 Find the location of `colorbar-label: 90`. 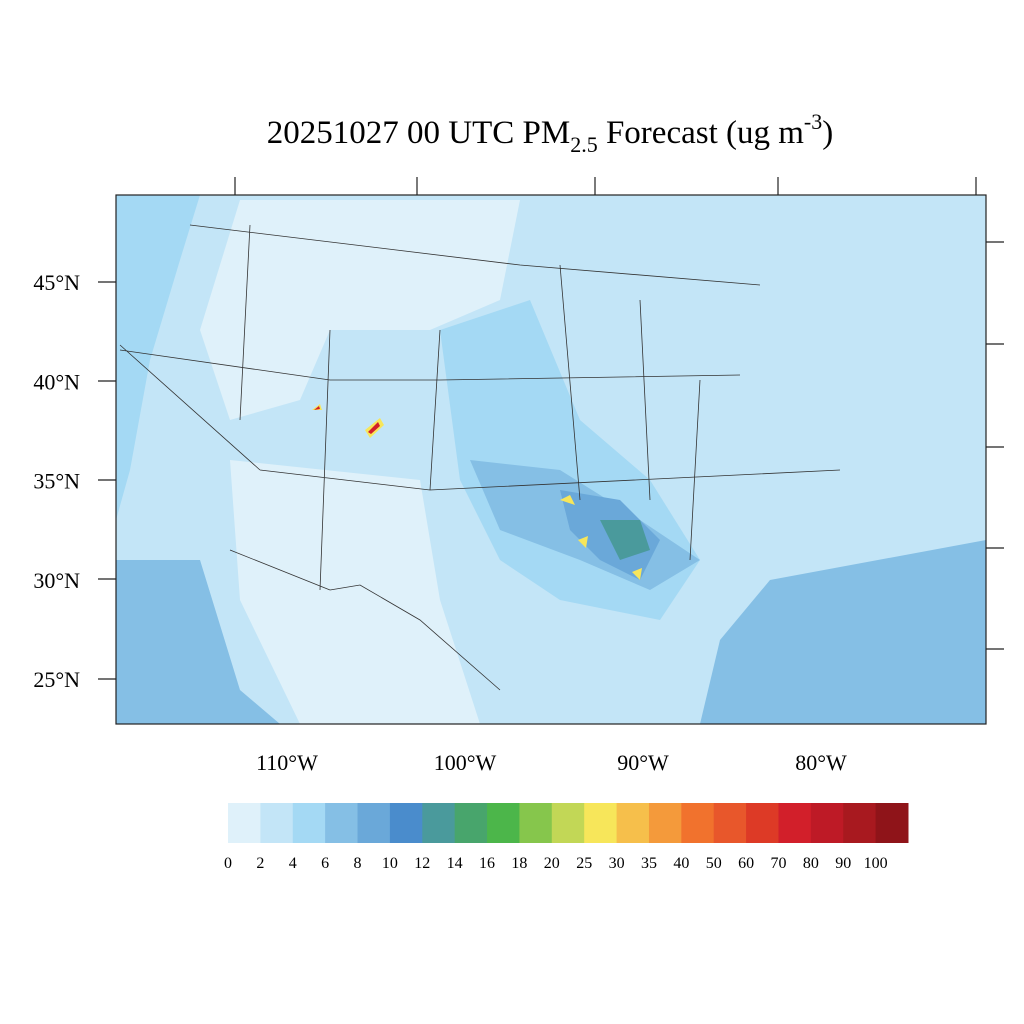

colorbar-label: 90 is located at coordinates (843, 863).